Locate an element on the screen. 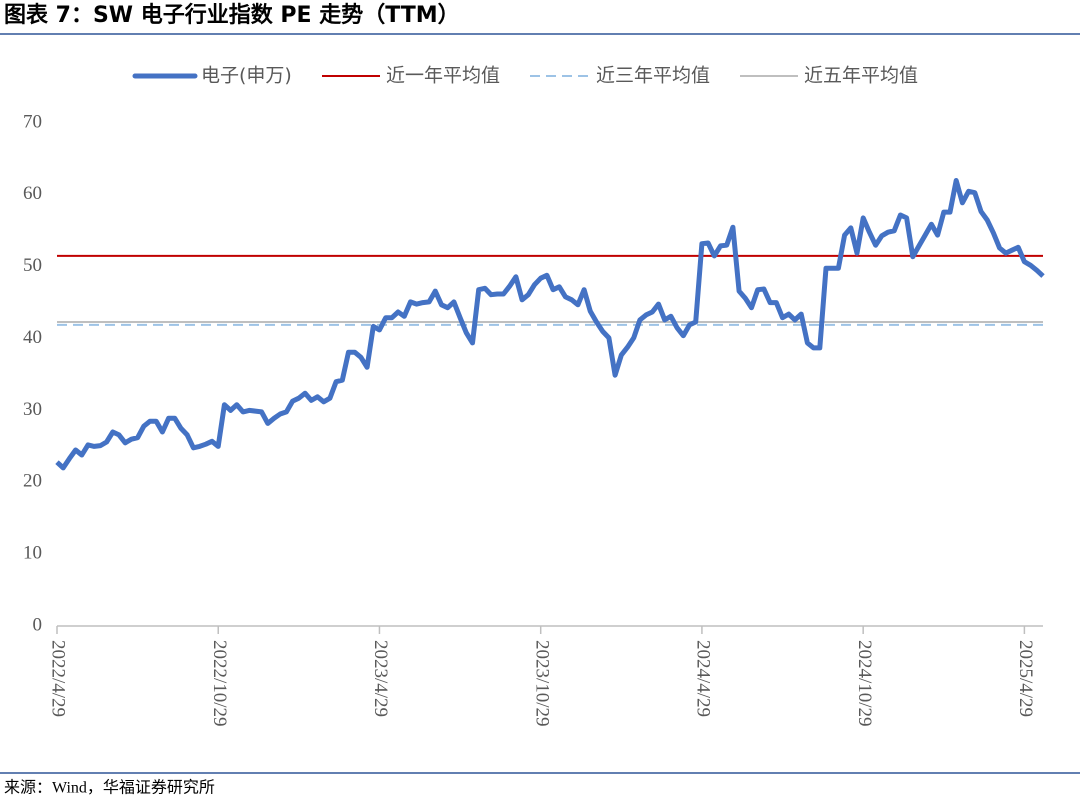 The image size is (1080, 802). x-tick-label: 2024/10/29 is located at coordinates (864, 683).